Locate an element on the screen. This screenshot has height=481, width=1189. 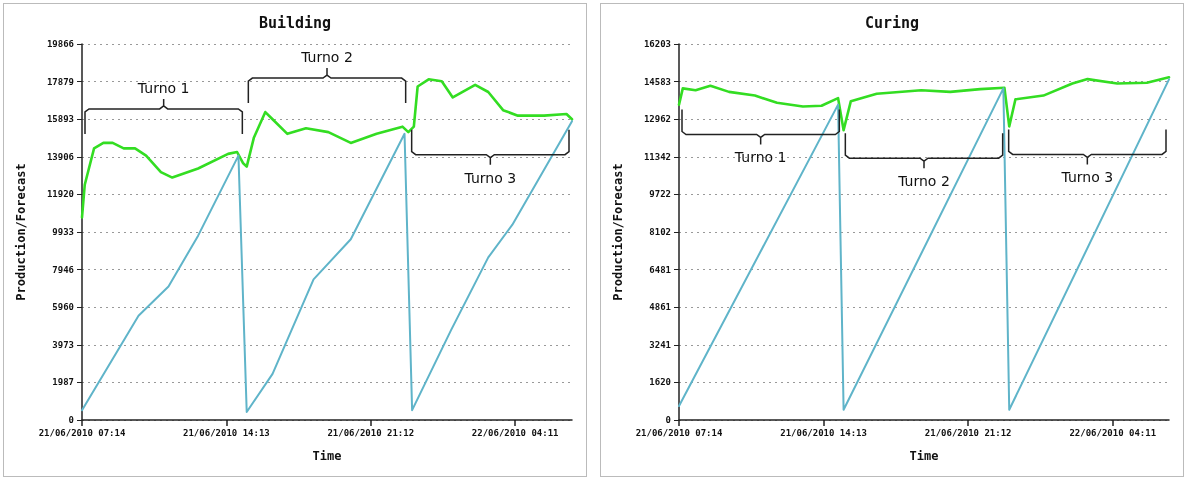
y-tick-label: 11342 is located at coordinates (657, 156).